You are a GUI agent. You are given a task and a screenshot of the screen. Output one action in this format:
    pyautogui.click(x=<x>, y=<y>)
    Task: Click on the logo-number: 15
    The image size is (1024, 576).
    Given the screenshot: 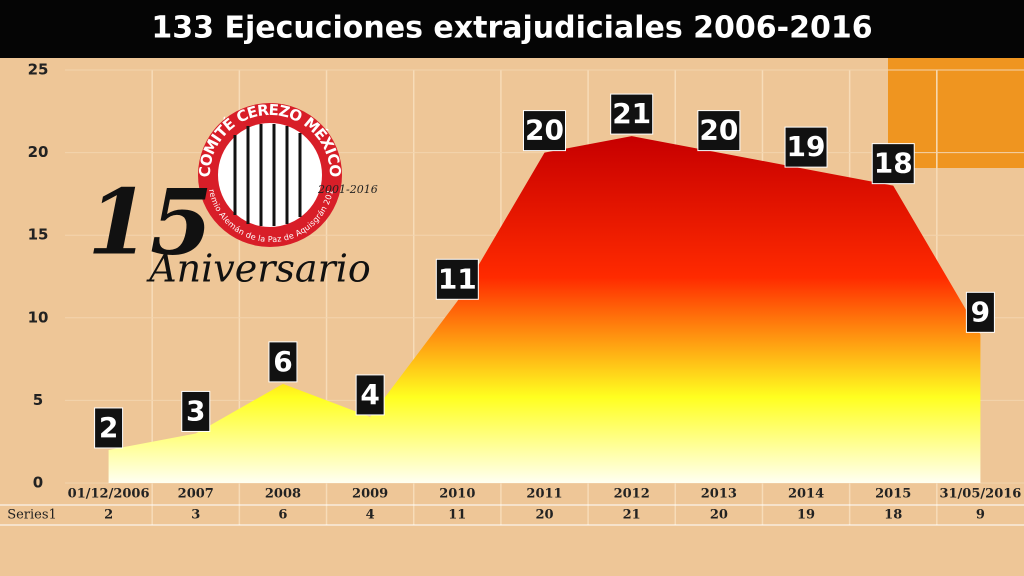 What is the action you would take?
    pyautogui.click(x=149, y=223)
    